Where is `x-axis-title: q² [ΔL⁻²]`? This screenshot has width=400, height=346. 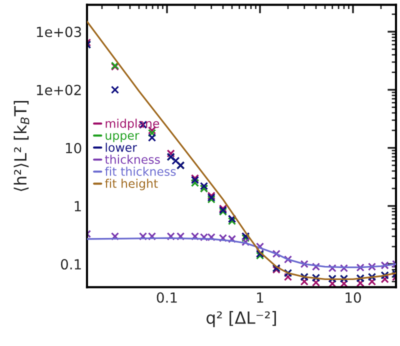
x-axis-title: q² [ΔL⁻²] is located at coordinates (241, 319).